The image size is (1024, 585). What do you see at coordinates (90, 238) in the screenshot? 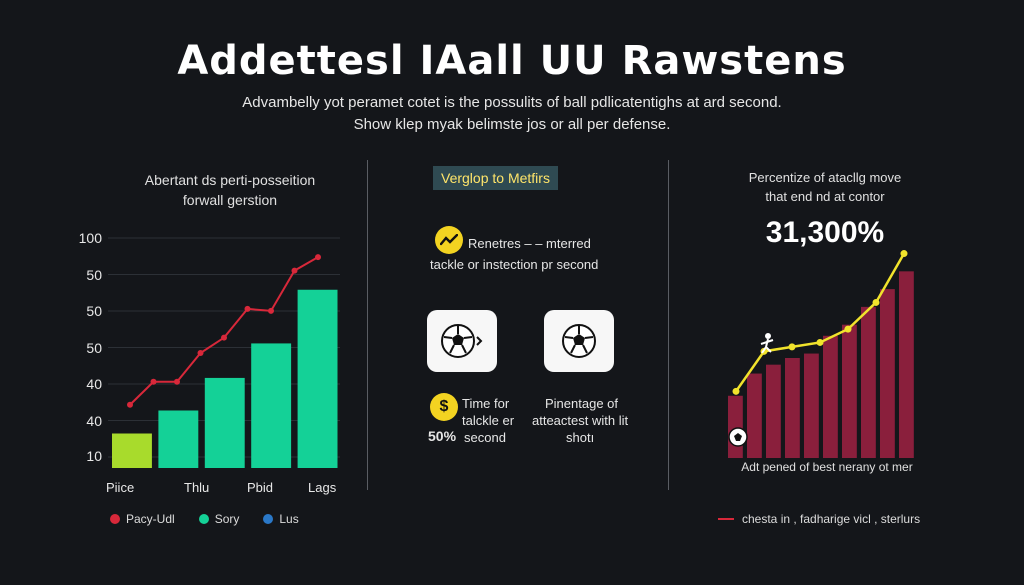
I see `y-tick-label: 100` at bounding box center [90, 238].